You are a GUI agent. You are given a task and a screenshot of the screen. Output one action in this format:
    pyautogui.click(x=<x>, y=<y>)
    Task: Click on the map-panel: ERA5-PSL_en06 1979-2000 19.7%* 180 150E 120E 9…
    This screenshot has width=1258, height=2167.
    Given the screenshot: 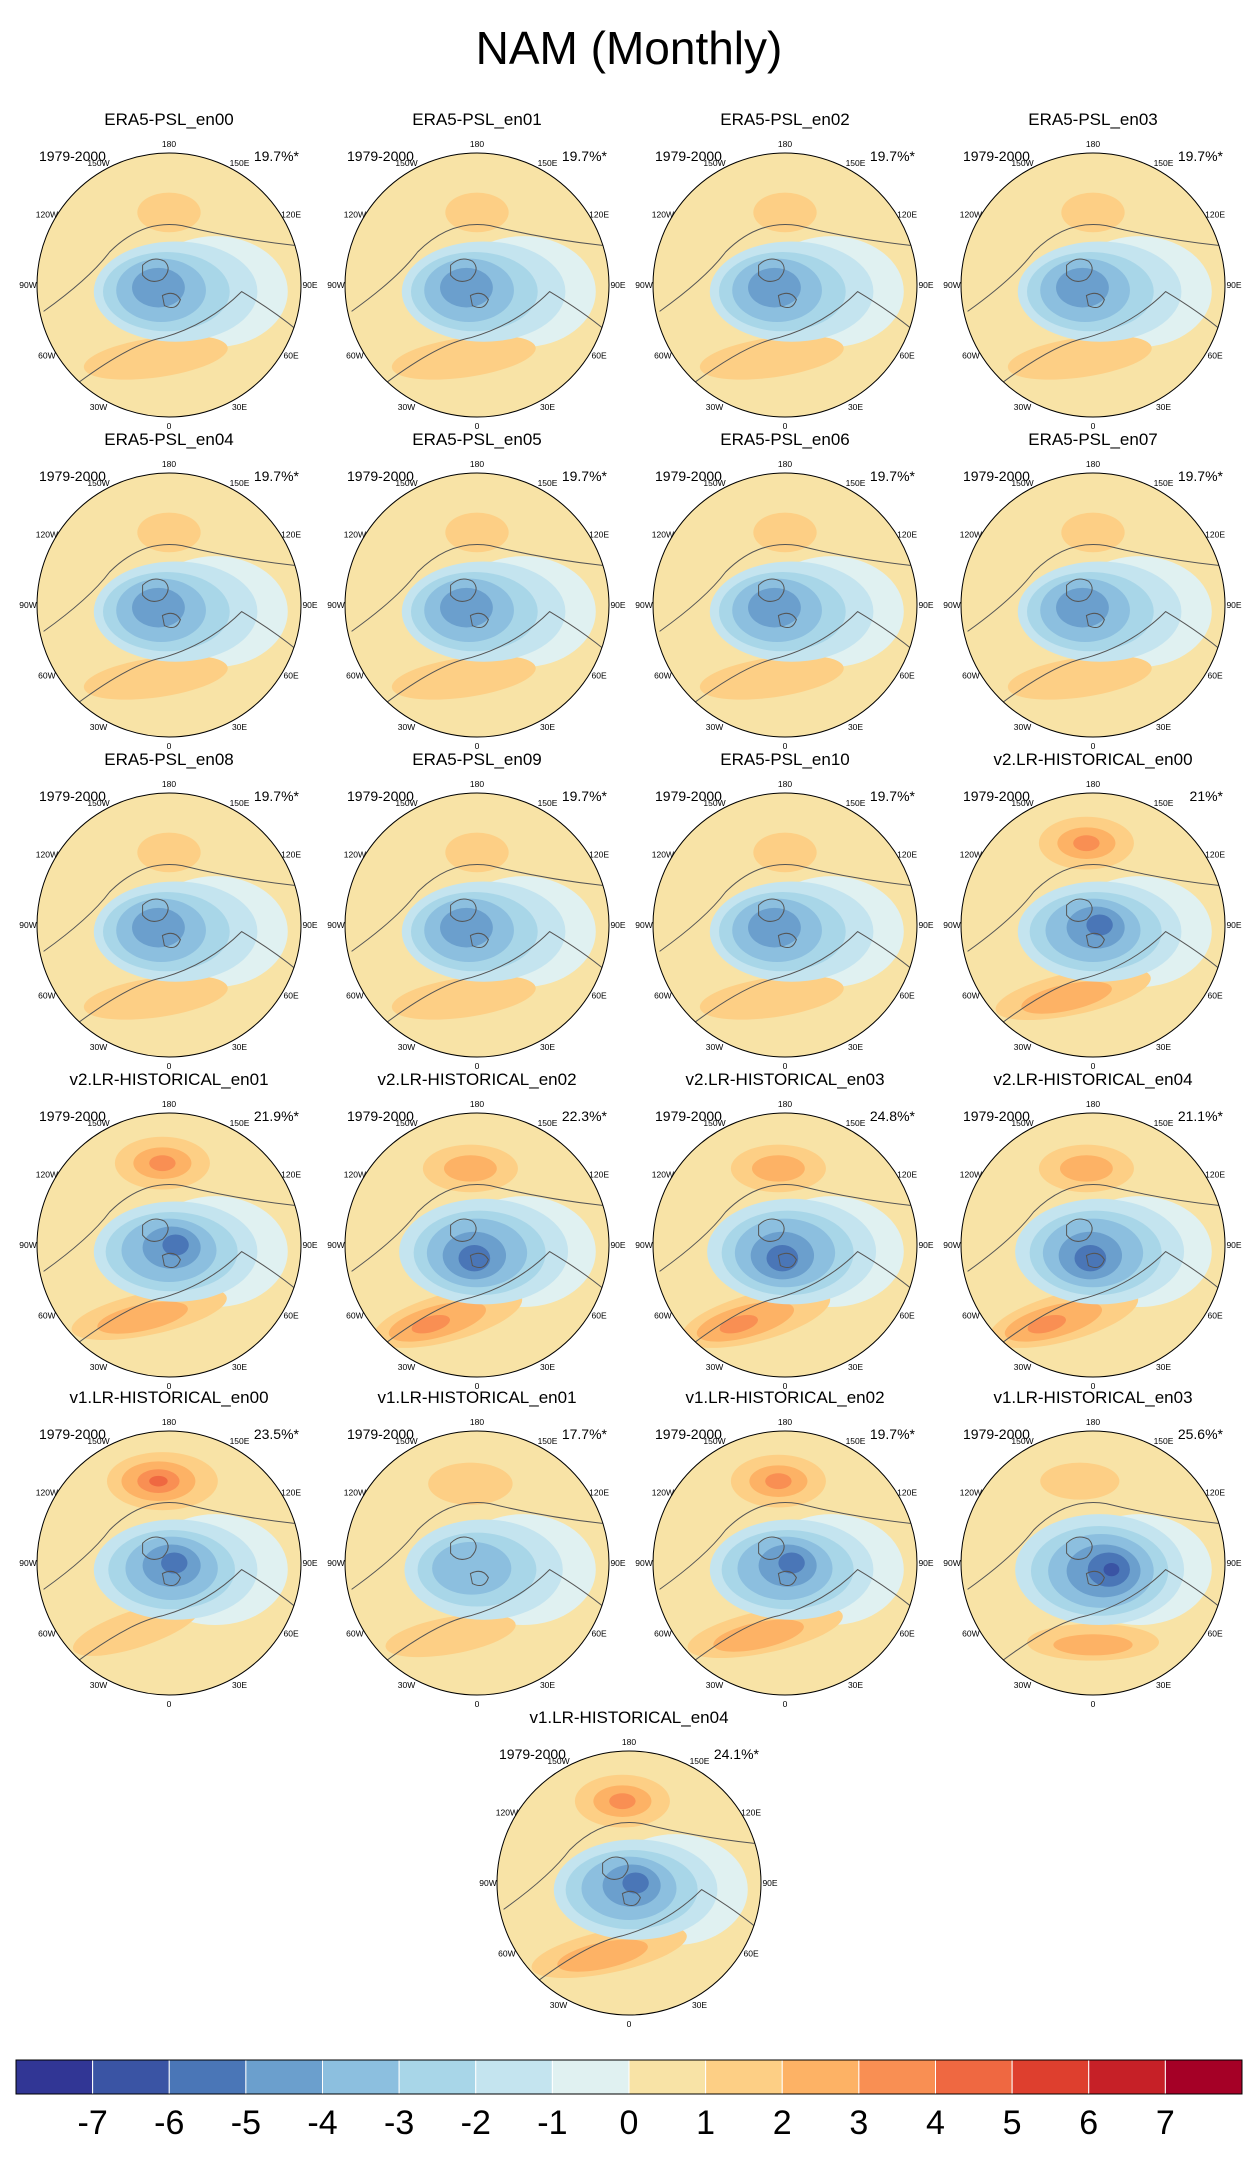 What is the action you would take?
    pyautogui.click(x=784, y=590)
    